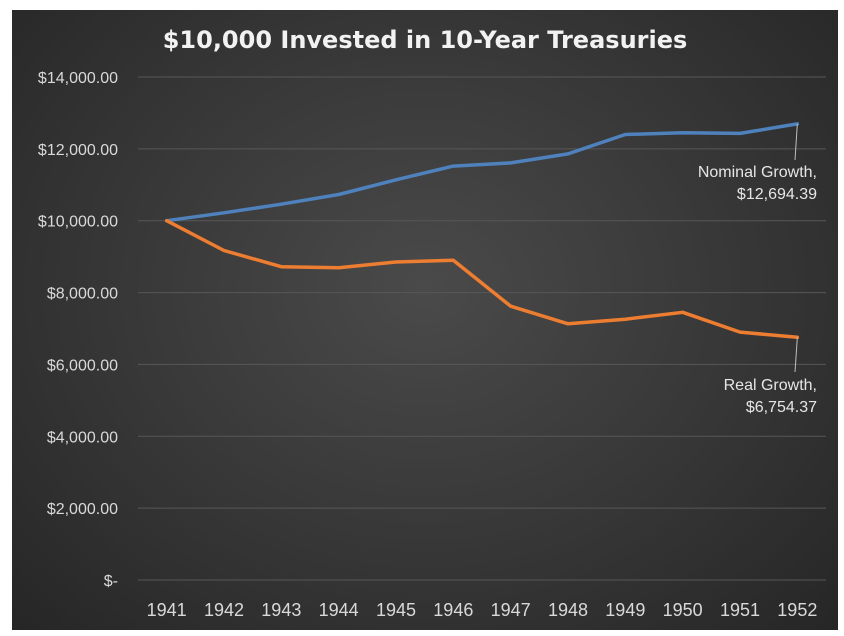 The height and width of the screenshot is (636, 844). What do you see at coordinates (167, 610) in the screenshot?
I see `x-tick-label: 1941` at bounding box center [167, 610].